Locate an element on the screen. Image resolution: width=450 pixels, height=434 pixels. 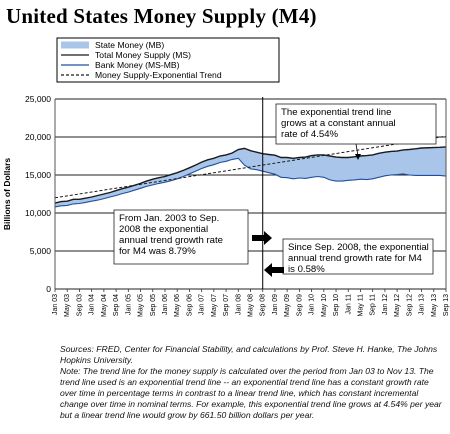
state-money-area is located at coordinates (250, 176).